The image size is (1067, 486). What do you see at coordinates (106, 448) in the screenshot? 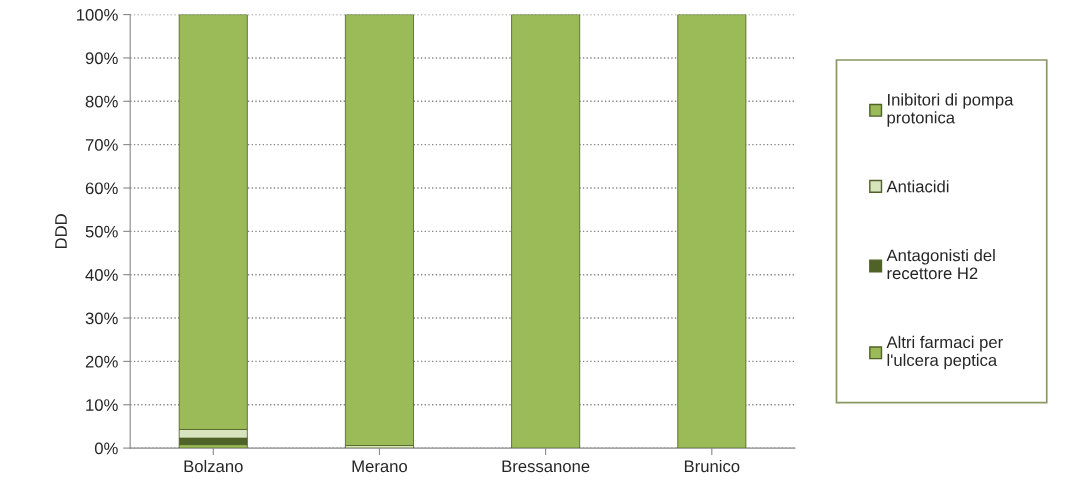
I see `y-tick-label: 0%` at bounding box center [106, 448].